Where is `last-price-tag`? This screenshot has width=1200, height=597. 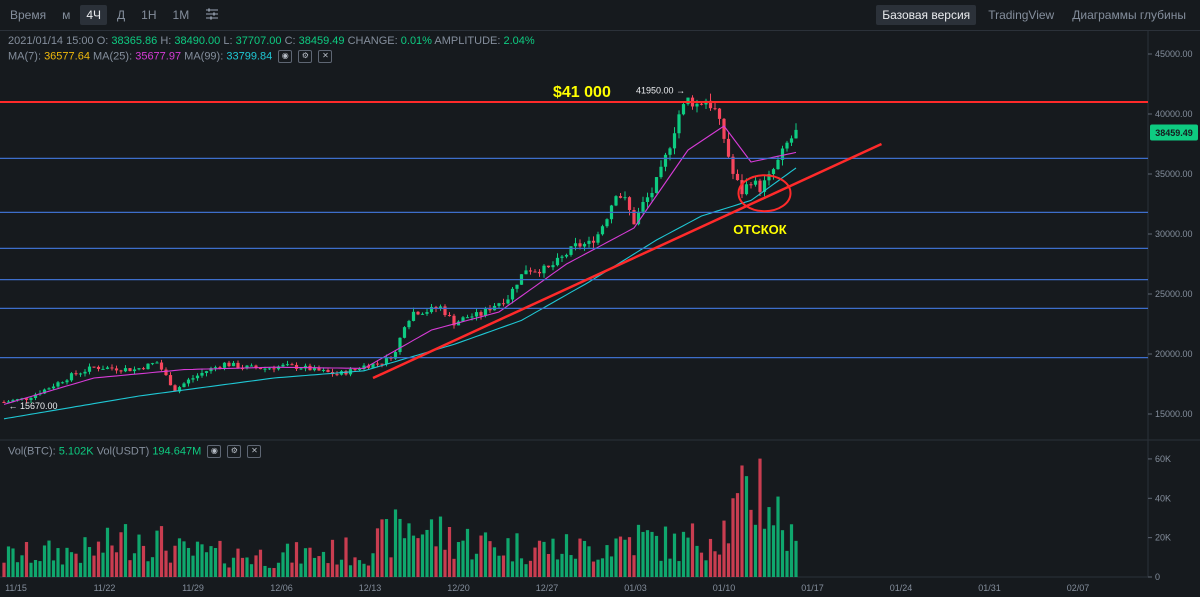 last-price-tag is located at coordinates (1174, 132).